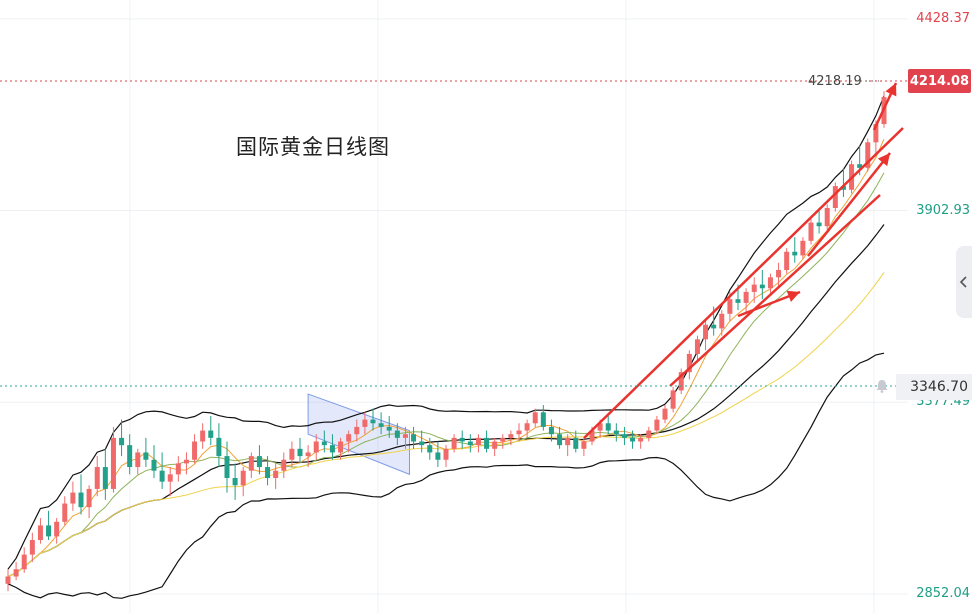 This screenshot has height=613, width=972. What do you see at coordinates (835, 81) in the screenshot?
I see `high-price-label: 4218.19` at bounding box center [835, 81].